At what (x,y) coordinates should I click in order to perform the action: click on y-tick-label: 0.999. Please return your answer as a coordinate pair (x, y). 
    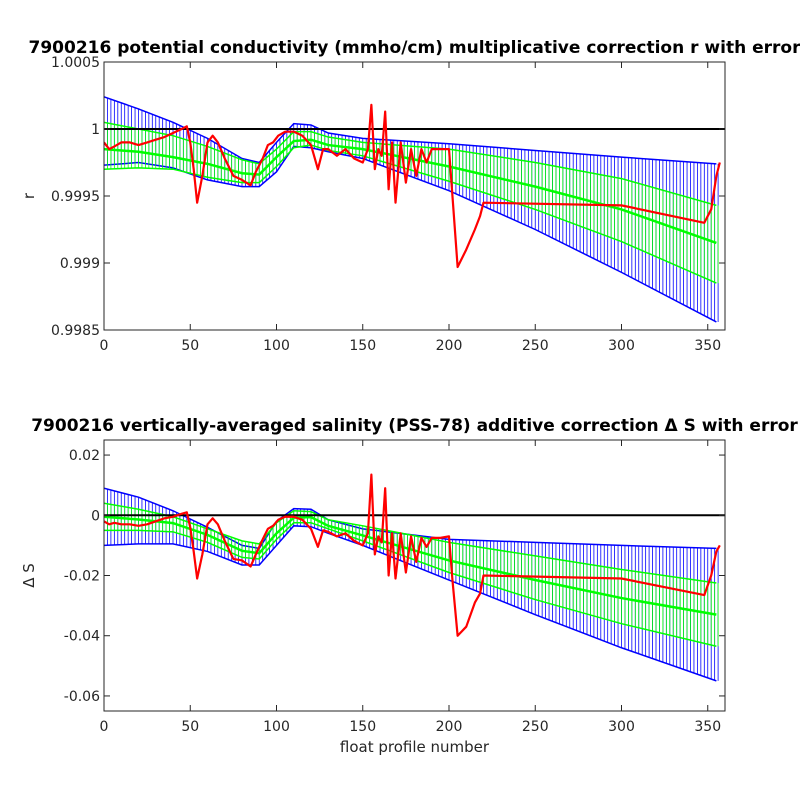
    Looking at the image, I should click on (80, 264).